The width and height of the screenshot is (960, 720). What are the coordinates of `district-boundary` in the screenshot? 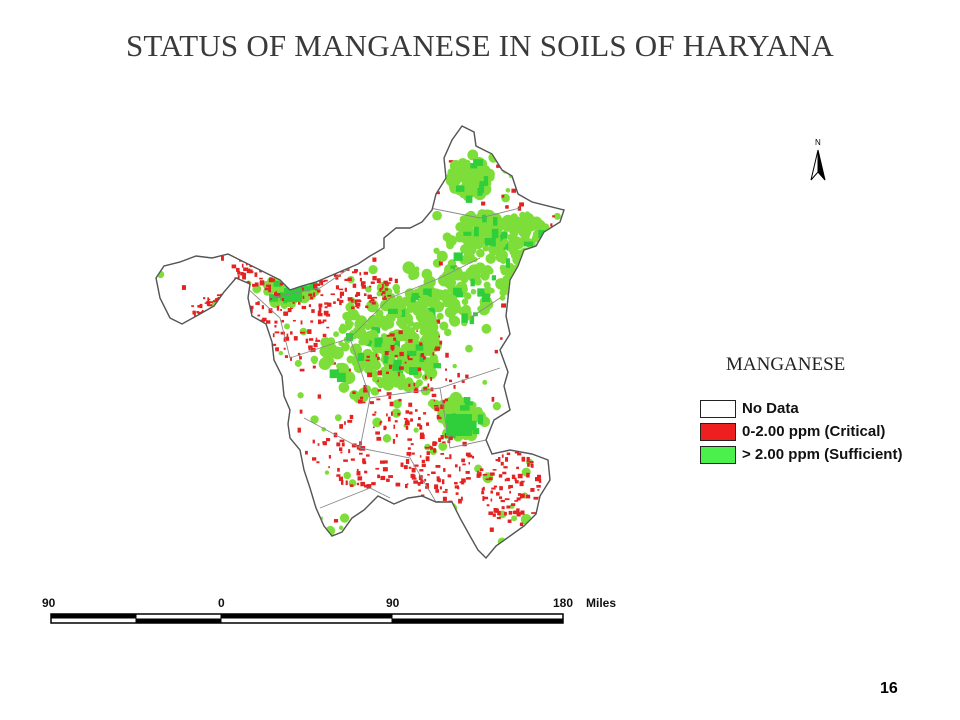 It's located at (398, 475).